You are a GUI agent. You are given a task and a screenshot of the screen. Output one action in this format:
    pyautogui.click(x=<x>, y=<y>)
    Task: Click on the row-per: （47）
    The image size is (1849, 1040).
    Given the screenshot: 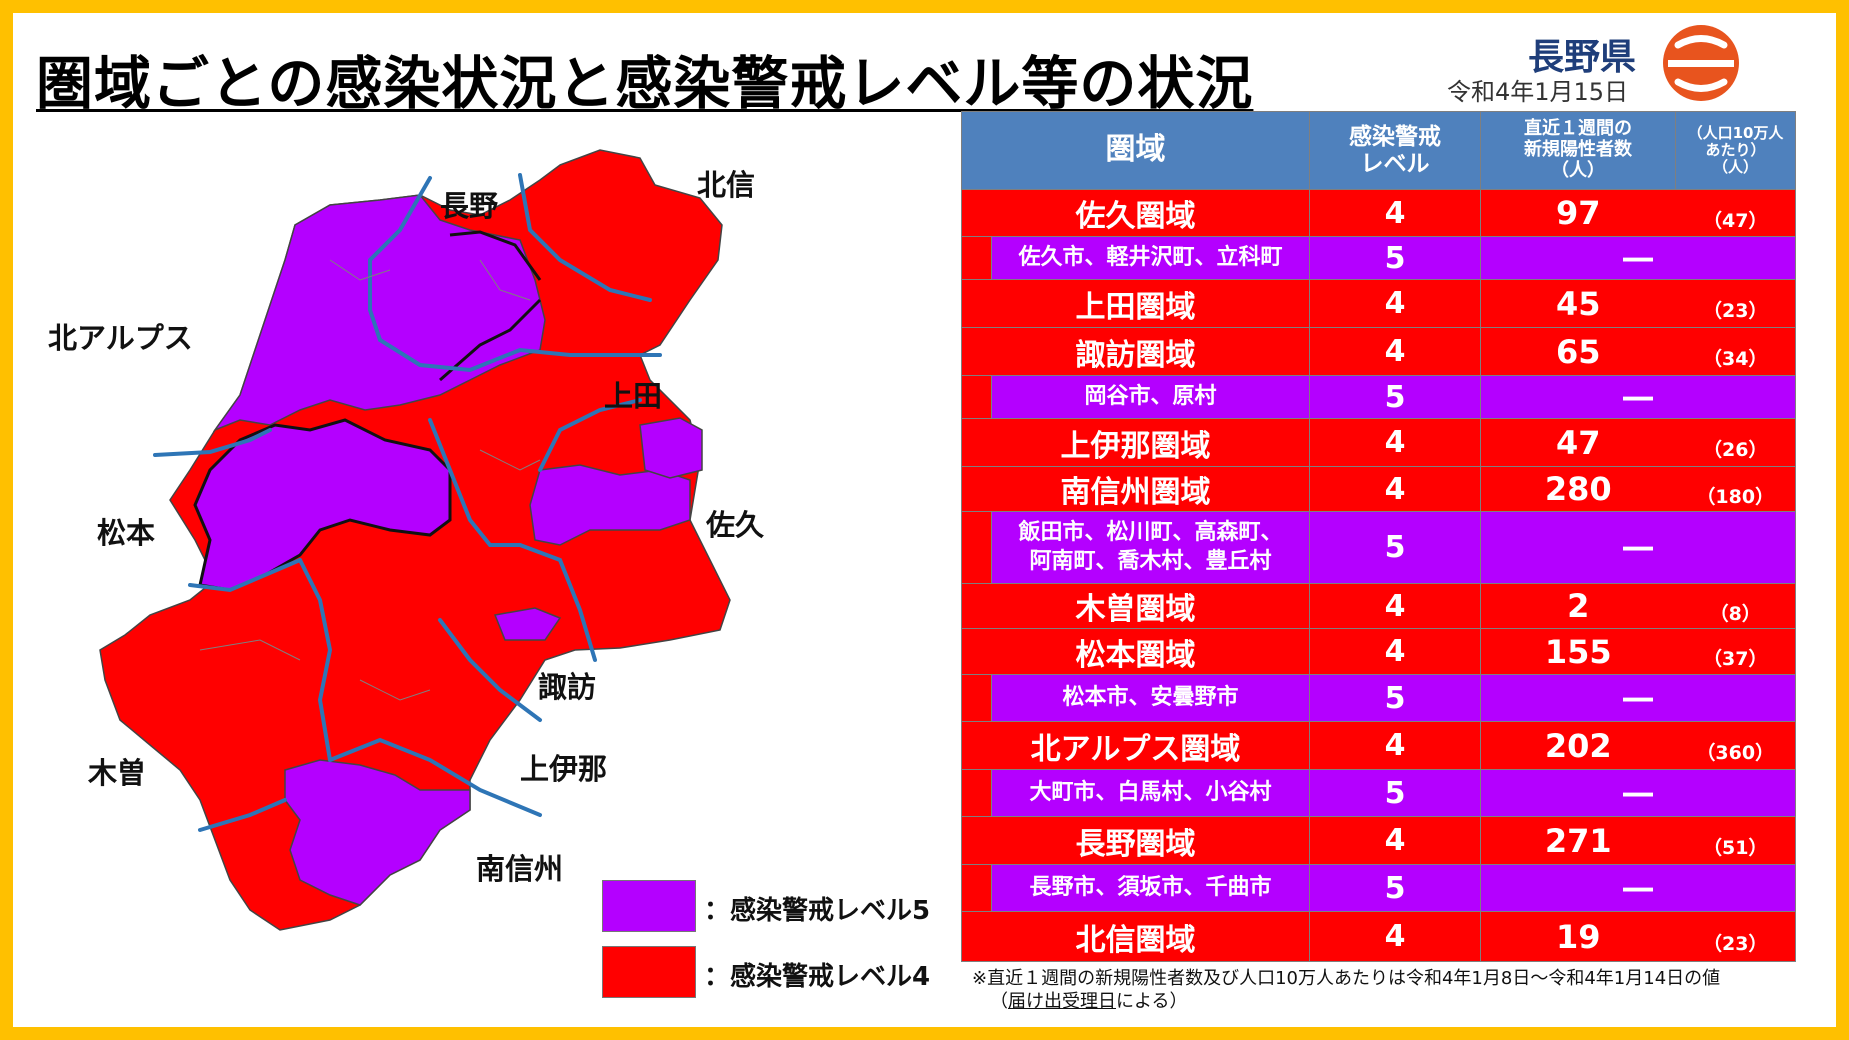 What is the action you would take?
    pyautogui.click(x=1735, y=213)
    